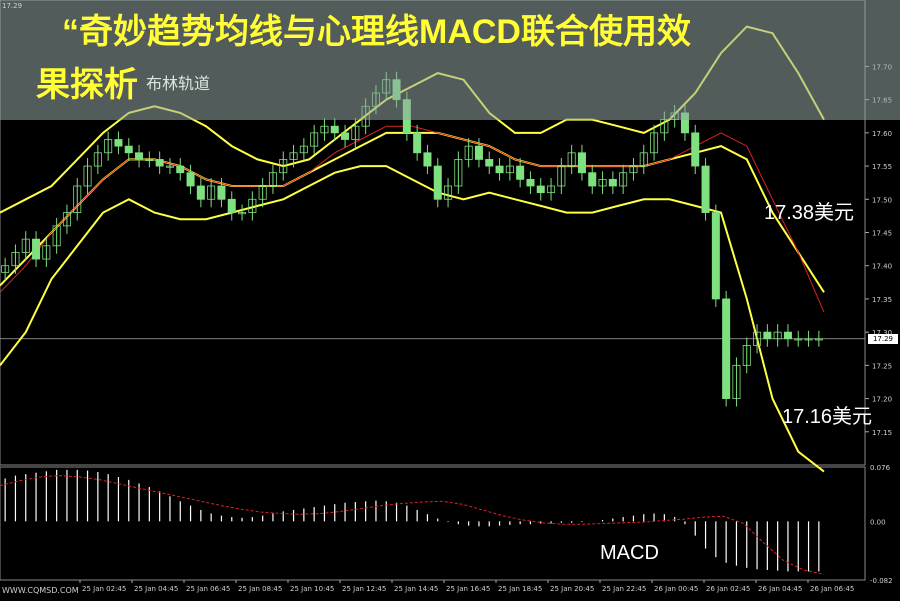 The image size is (900, 601). Describe the element at coordinates (156, 589) in the screenshot. I see `time-tick-label: 25 Jan 04:45` at that location.